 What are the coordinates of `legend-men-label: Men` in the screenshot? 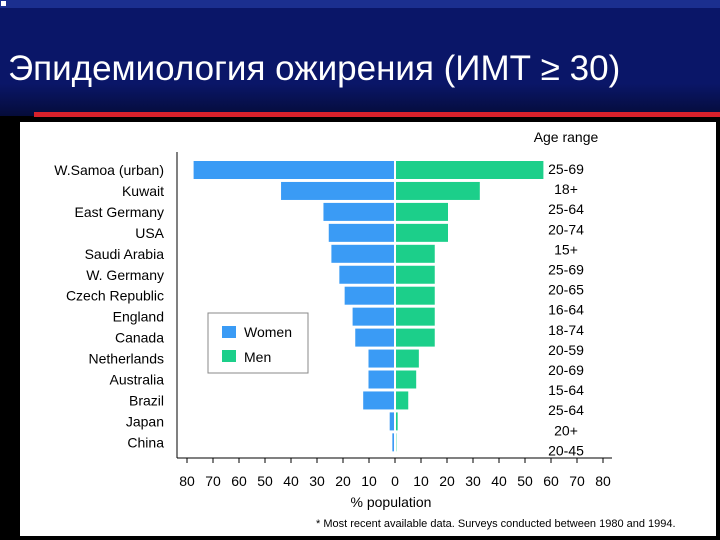 It's located at (257, 357).